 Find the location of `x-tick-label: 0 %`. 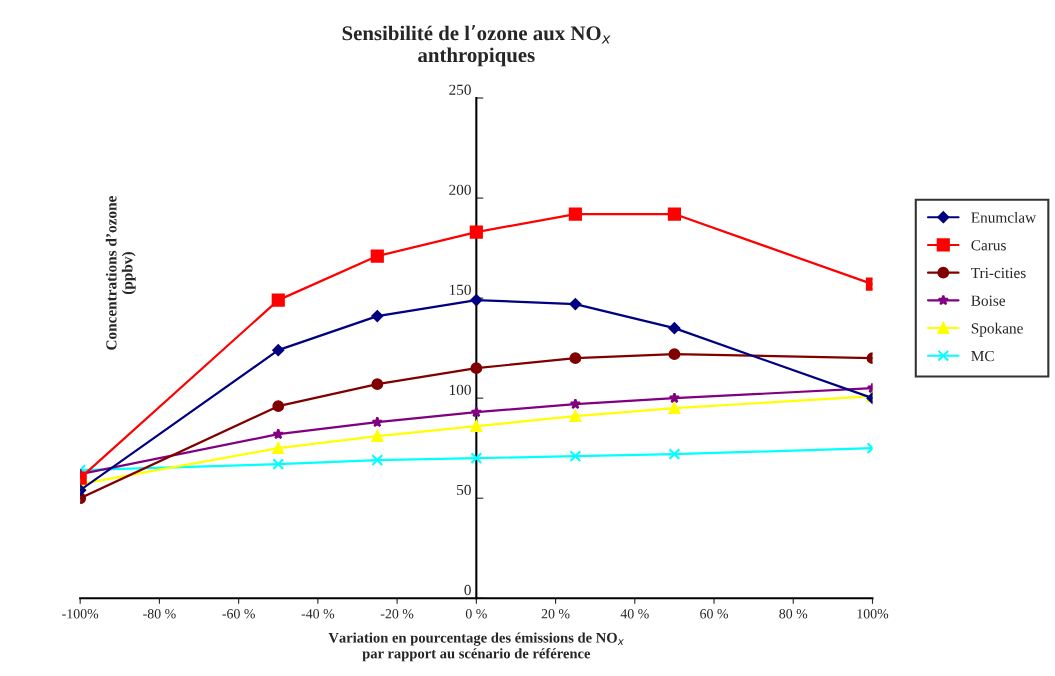

x-tick-label: 0 % is located at coordinates (476, 614).